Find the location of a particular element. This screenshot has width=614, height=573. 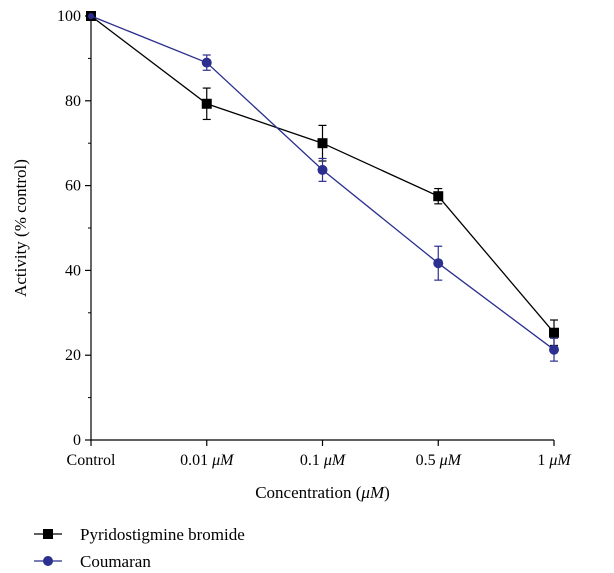

y-tick-label: 0 is located at coordinates (77, 440).